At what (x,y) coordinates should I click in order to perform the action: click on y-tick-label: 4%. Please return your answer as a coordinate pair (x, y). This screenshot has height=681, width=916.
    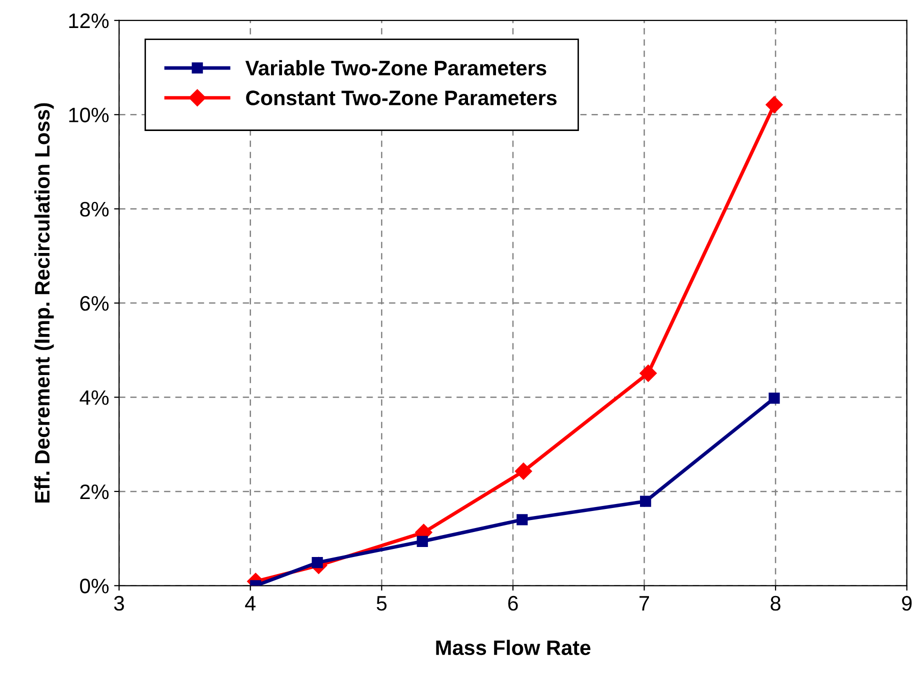
    Looking at the image, I should click on (94, 397).